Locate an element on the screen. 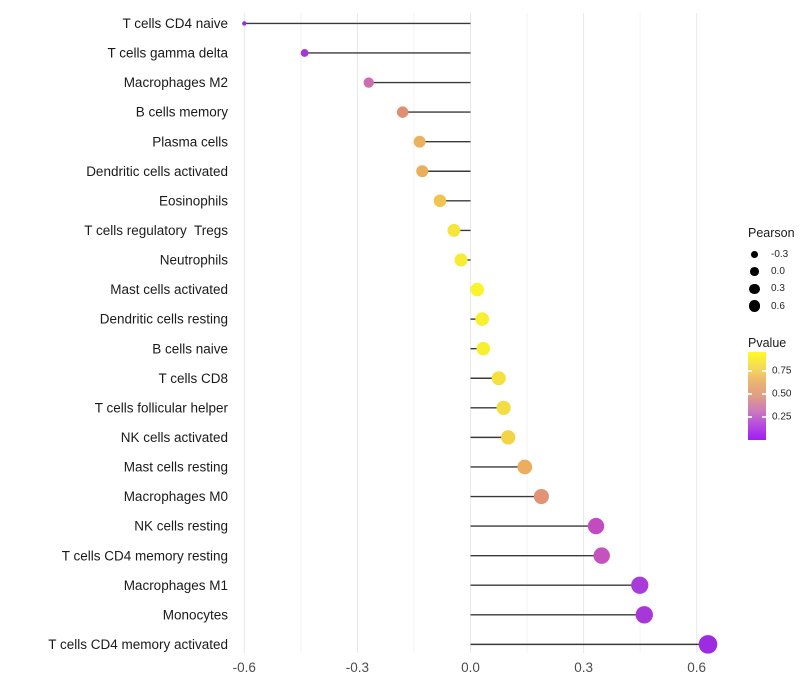 The image size is (800, 700). size-legend-label: 0.0 is located at coordinates (778, 272).